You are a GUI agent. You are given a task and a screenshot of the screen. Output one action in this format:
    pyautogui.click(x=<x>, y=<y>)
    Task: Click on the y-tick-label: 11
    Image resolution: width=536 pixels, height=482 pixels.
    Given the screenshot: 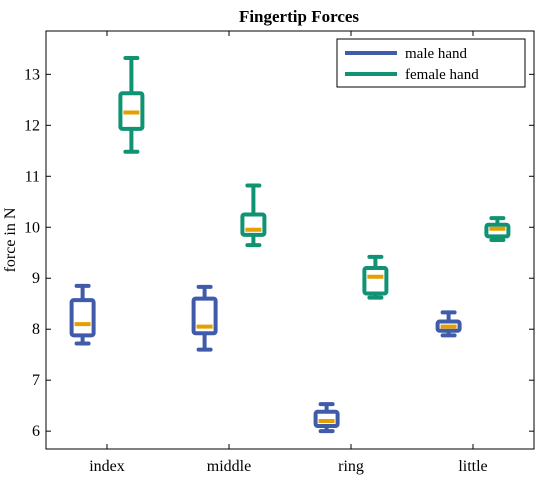 What is the action you would take?
    pyautogui.click(x=32, y=176)
    